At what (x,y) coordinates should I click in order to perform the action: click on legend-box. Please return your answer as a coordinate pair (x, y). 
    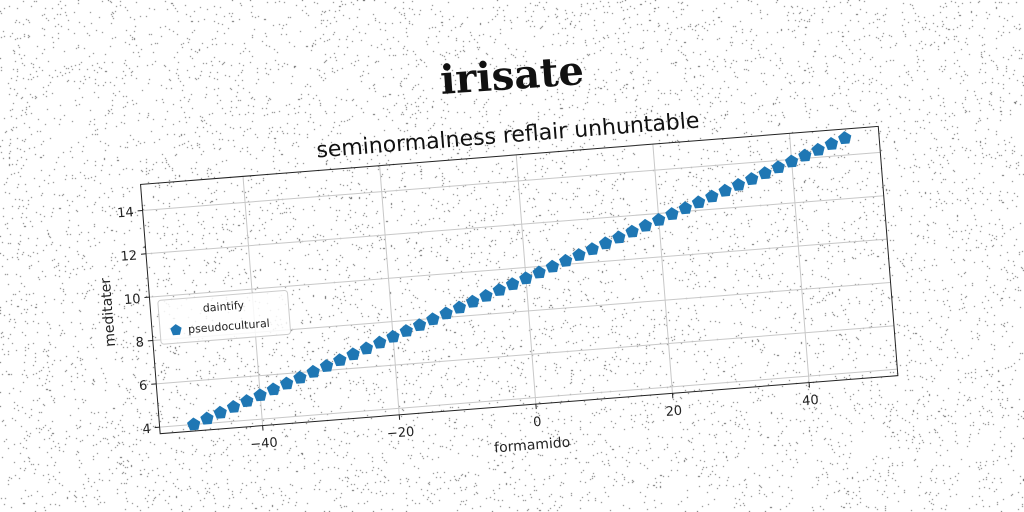
    Looking at the image, I should click on (224, 317).